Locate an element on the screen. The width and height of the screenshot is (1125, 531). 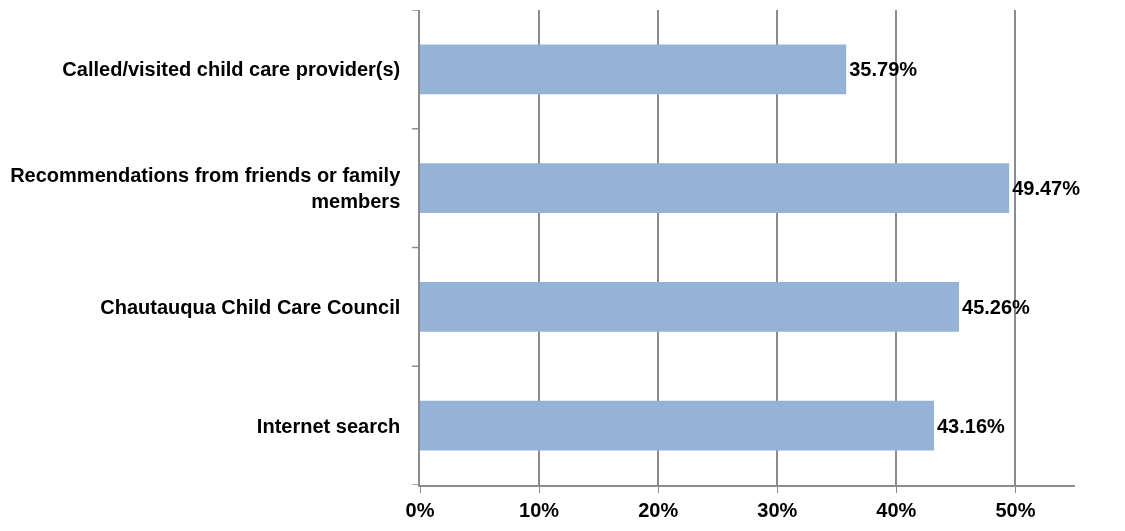
x-tick-label: 0% is located at coordinates (420, 509).